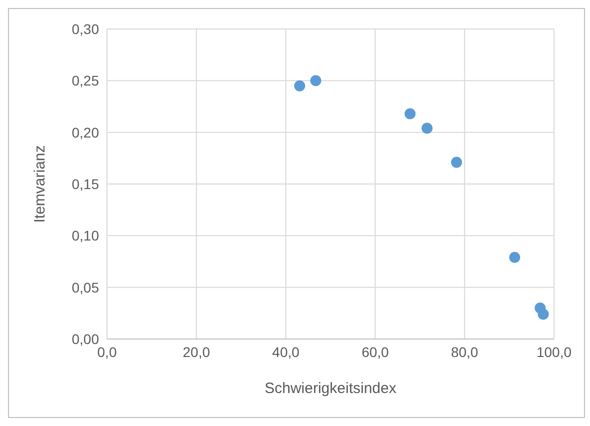  I want to click on y-tick-label: 0,05, so click(86, 287).